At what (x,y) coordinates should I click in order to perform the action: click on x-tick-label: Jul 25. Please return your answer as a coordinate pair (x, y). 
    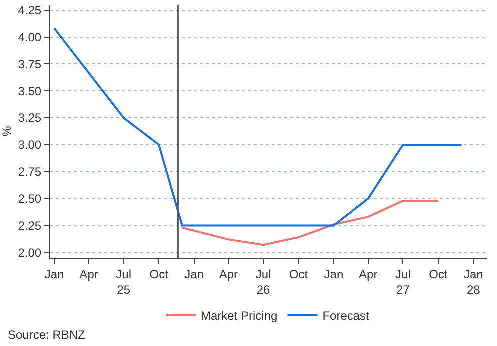
    Looking at the image, I should click on (124, 282).